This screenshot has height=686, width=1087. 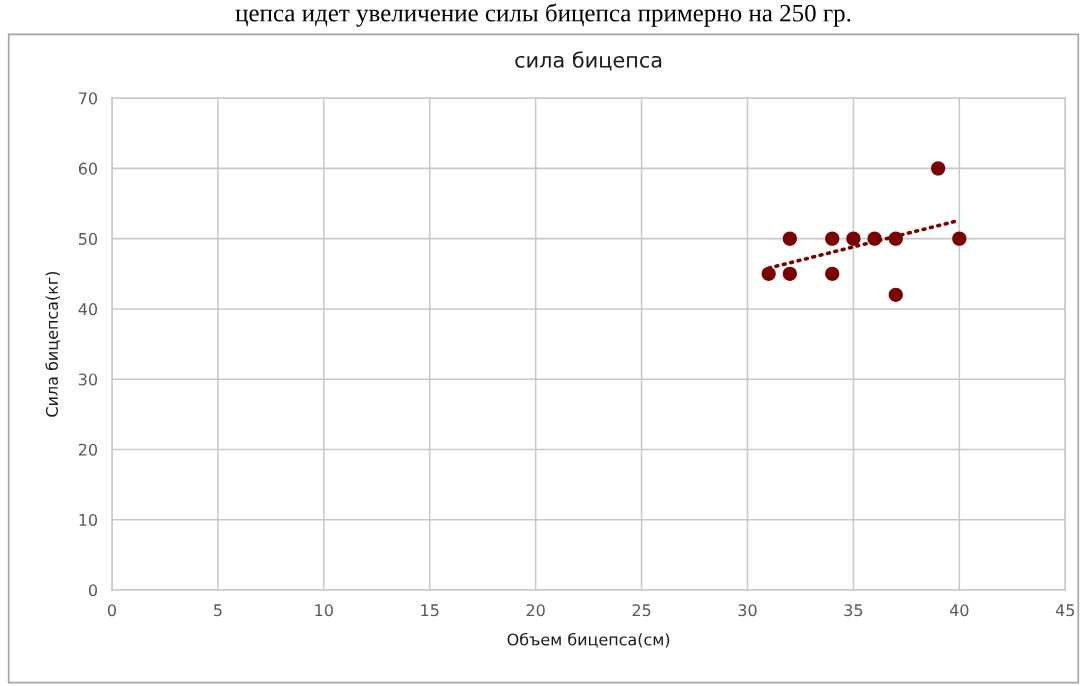 I want to click on y-tick-label: 50, so click(x=88, y=238).